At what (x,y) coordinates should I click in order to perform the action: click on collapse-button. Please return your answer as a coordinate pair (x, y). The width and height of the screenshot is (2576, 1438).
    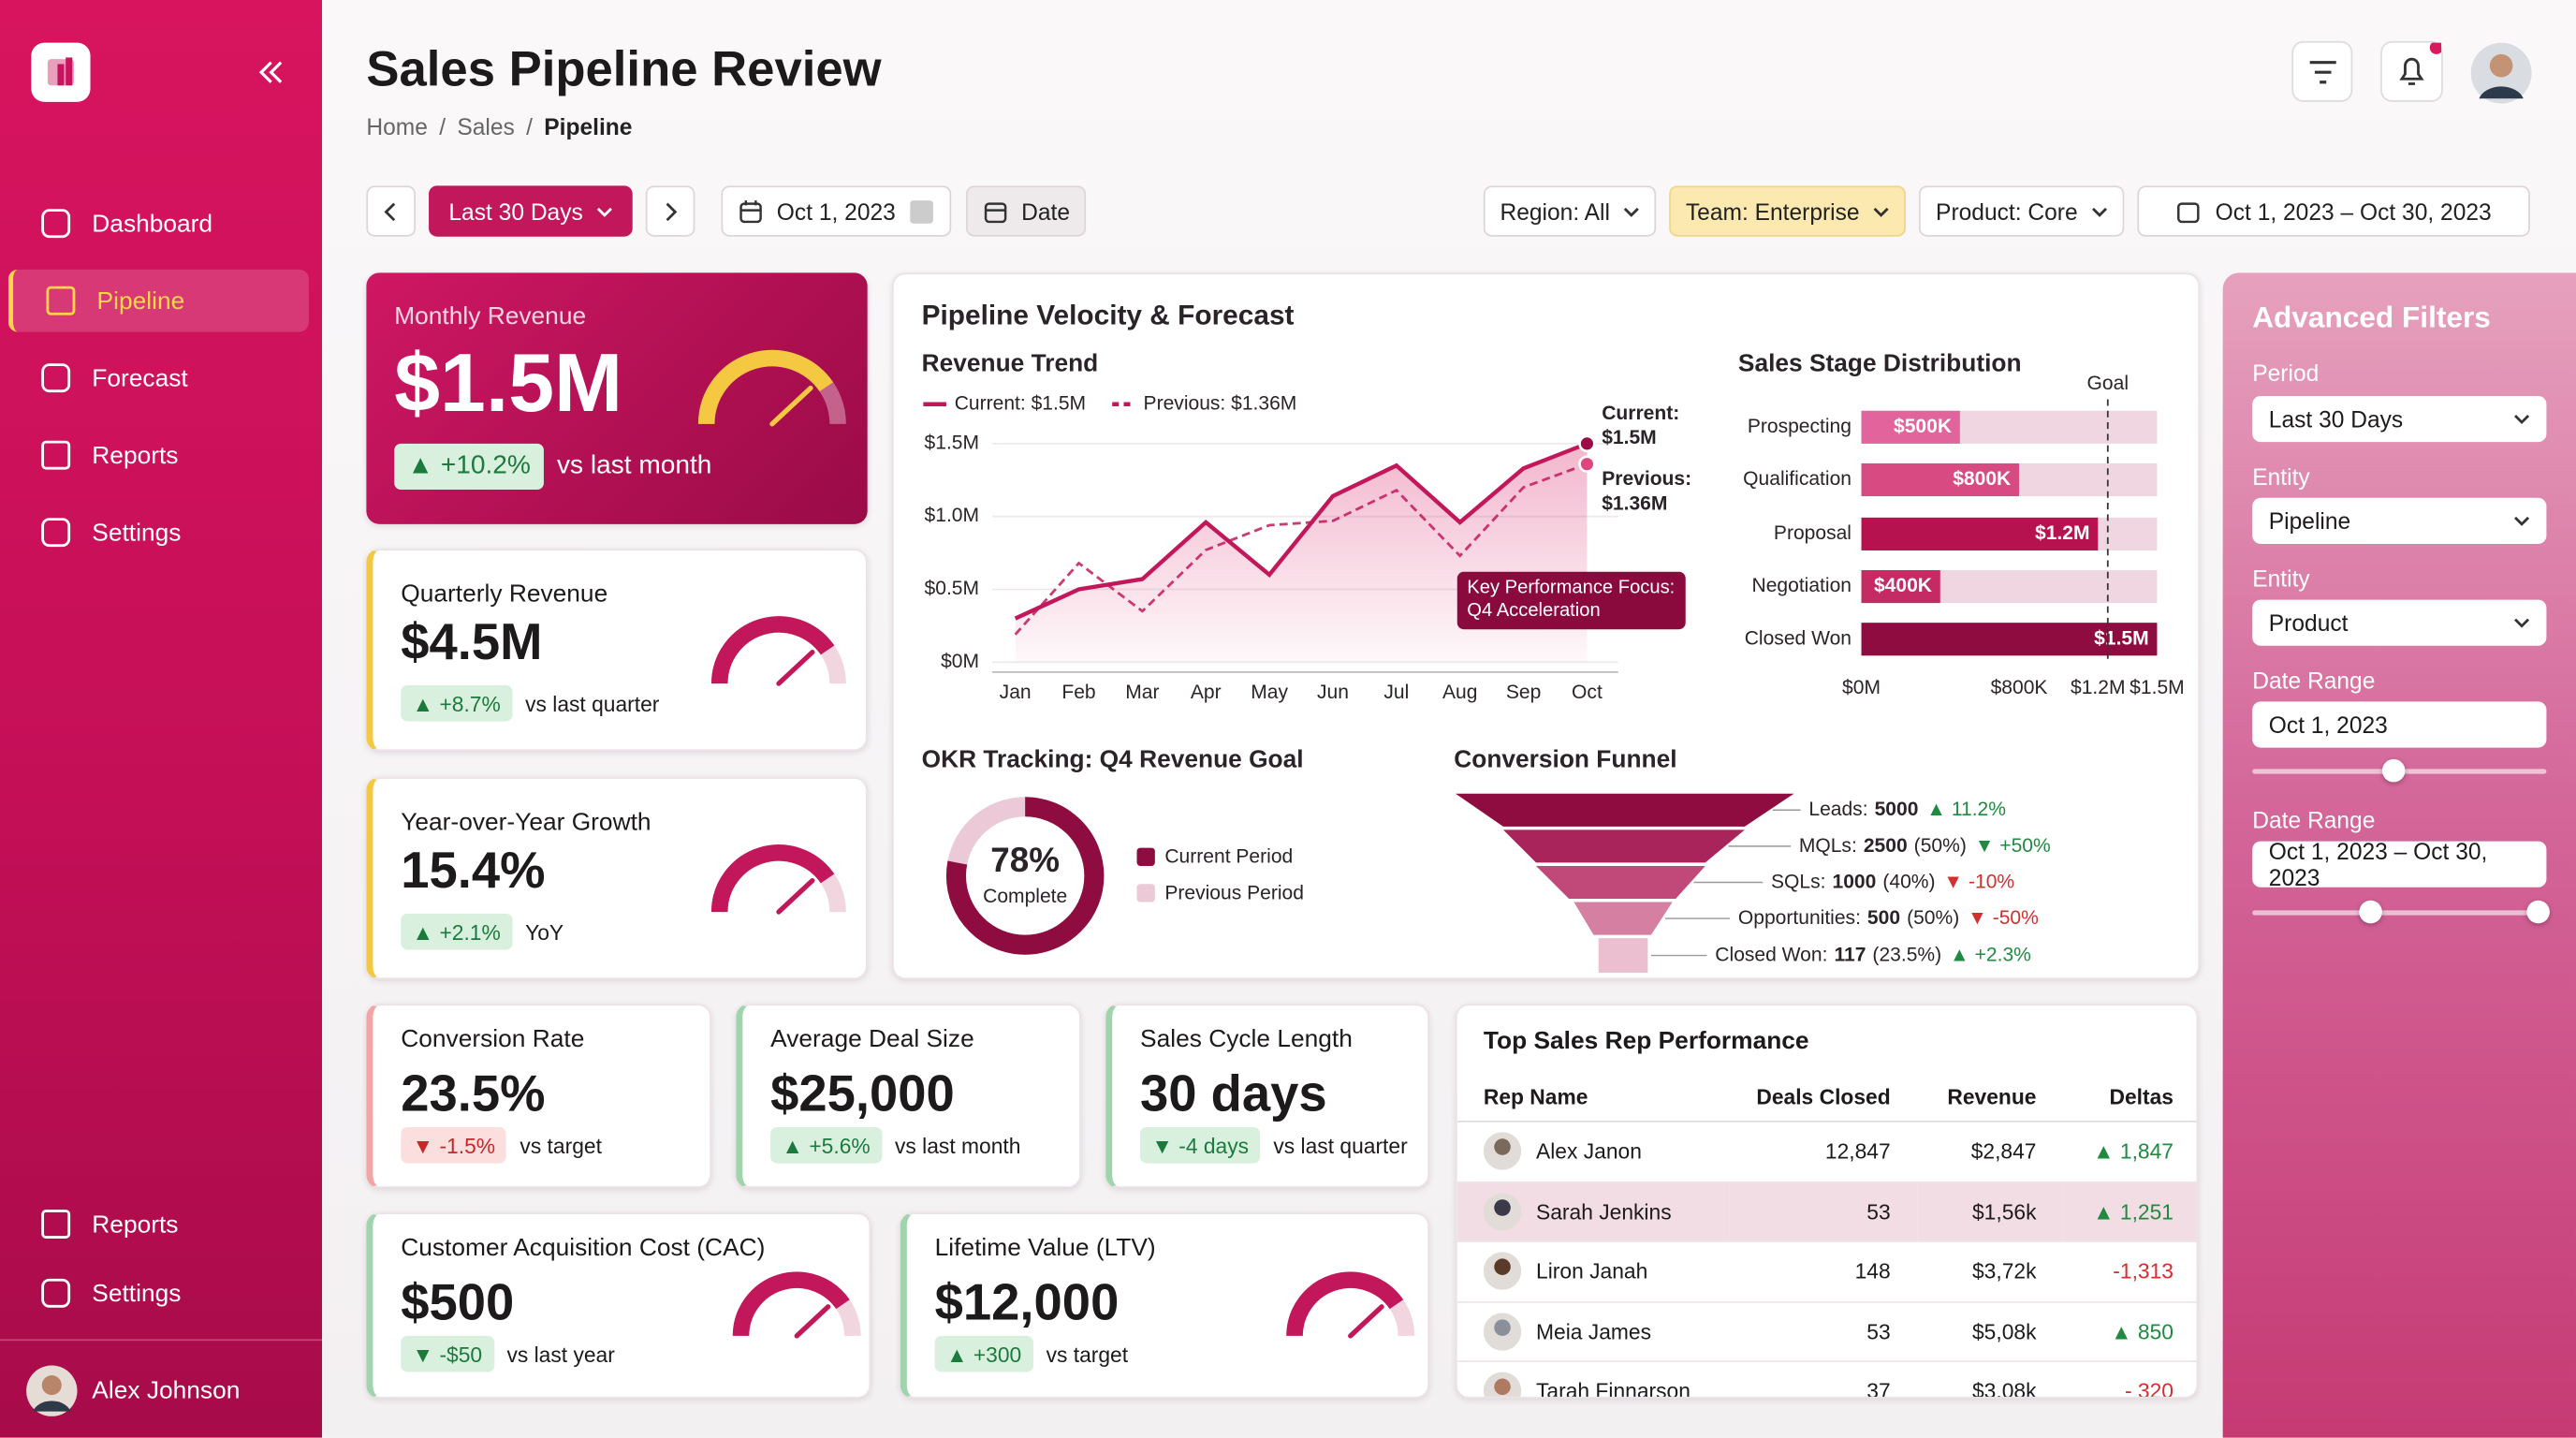
    Looking at the image, I should click on (271, 72).